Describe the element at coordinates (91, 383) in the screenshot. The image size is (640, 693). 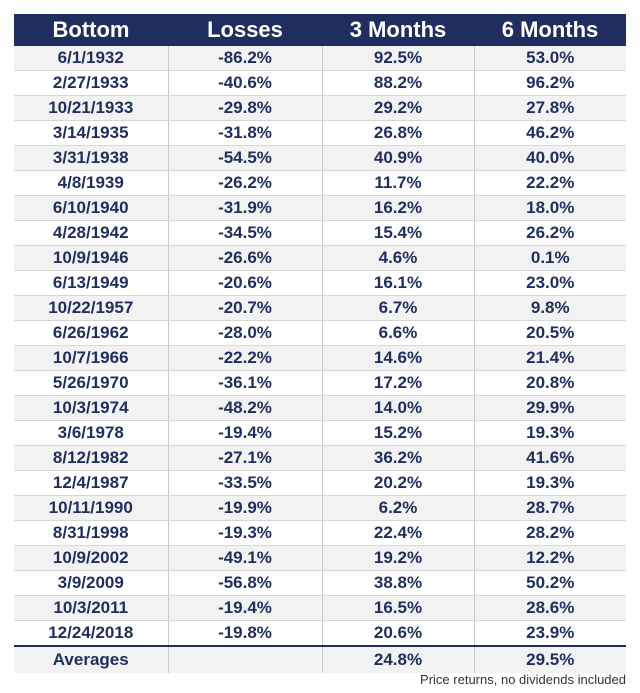
I see `cell-bottom-date: 5/26/1970` at that location.